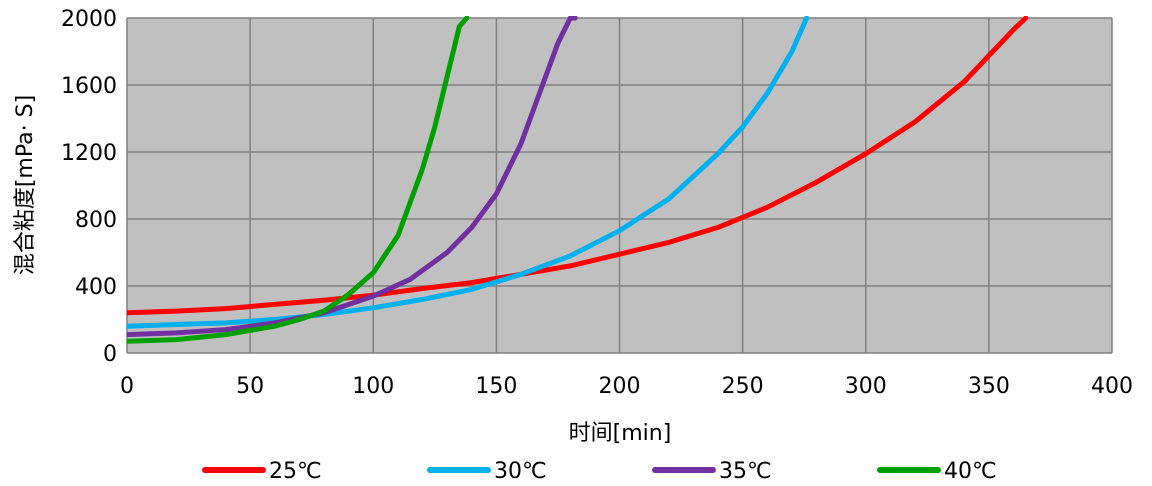 The width and height of the screenshot is (1152, 486). What do you see at coordinates (25, 185) in the screenshot?
I see `y-axis-title: 混合粘度[mPa· S]` at bounding box center [25, 185].